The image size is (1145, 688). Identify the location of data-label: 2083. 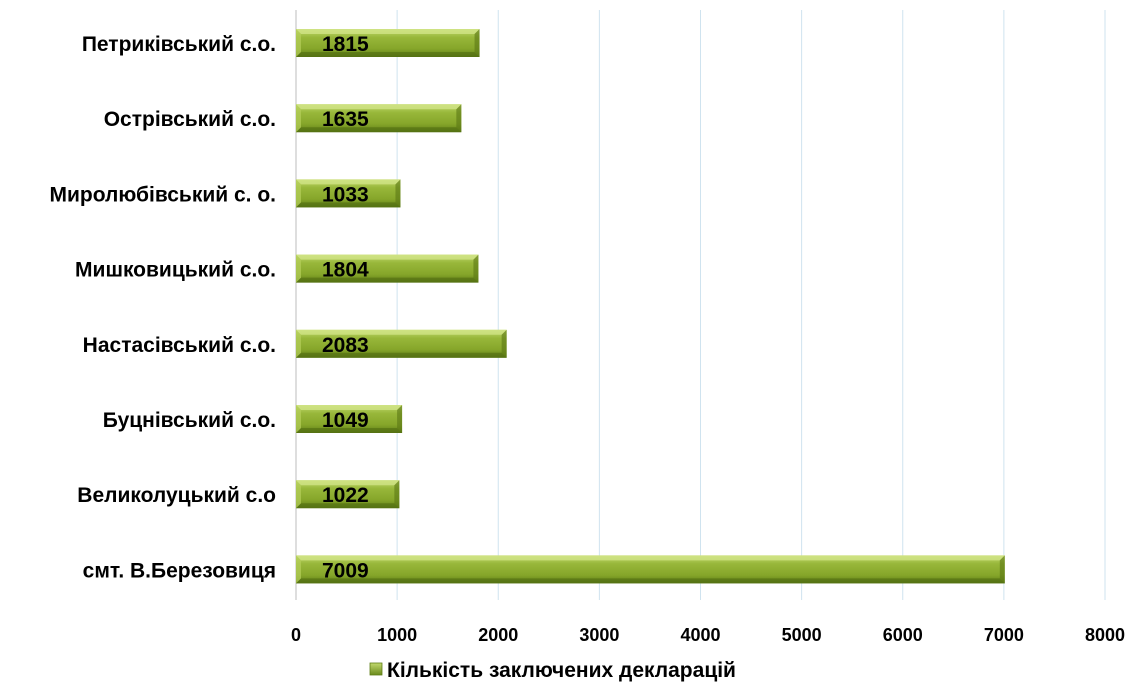
(345, 345).